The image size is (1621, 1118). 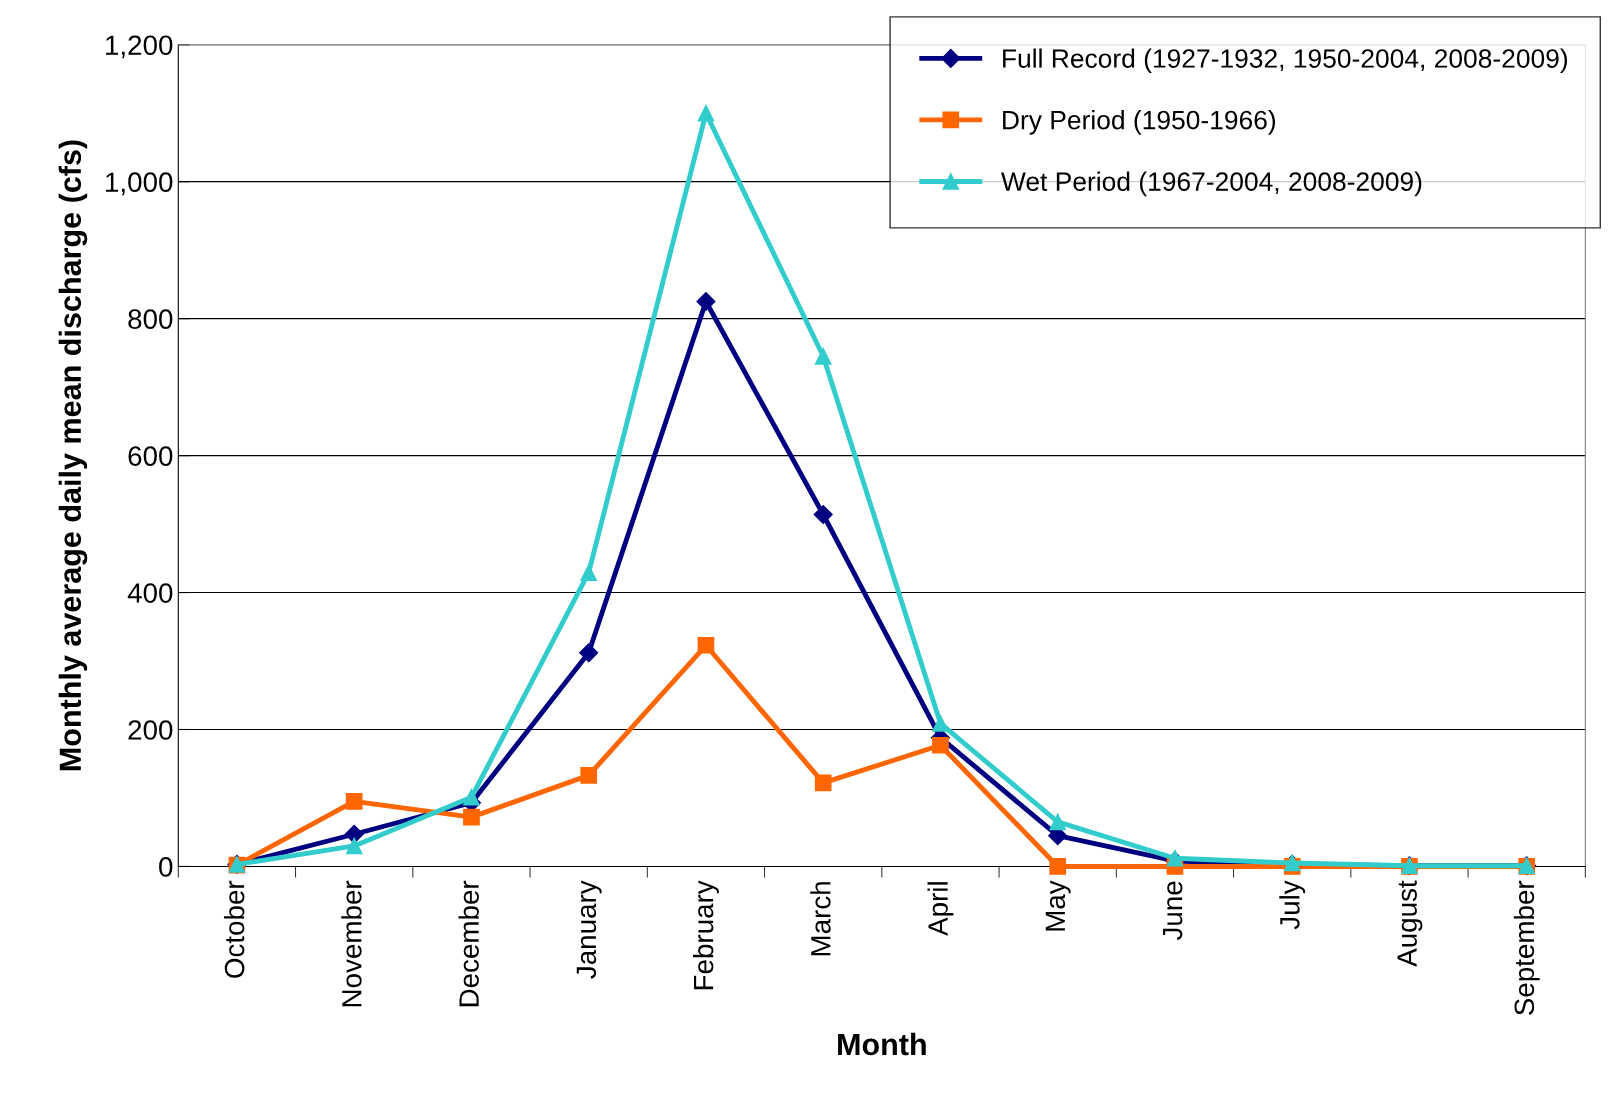 What do you see at coordinates (1285, 61) in the screenshot?
I see `legend-label: Full Record (1927-1932, 1950-2004, 2008-2009)` at bounding box center [1285, 61].